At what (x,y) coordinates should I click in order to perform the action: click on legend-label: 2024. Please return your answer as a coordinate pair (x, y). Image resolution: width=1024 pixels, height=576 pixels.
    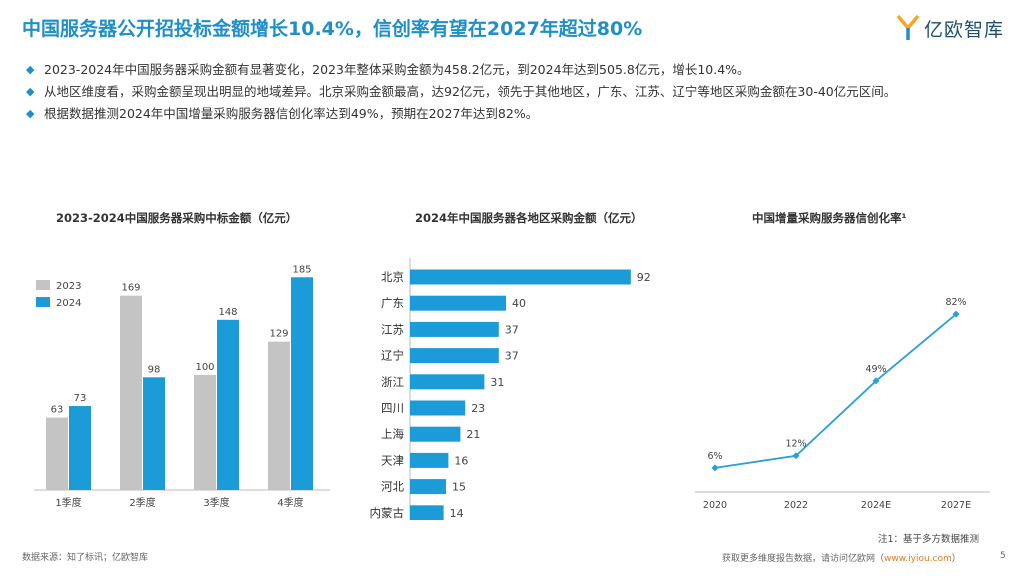
    Looking at the image, I should click on (68, 303).